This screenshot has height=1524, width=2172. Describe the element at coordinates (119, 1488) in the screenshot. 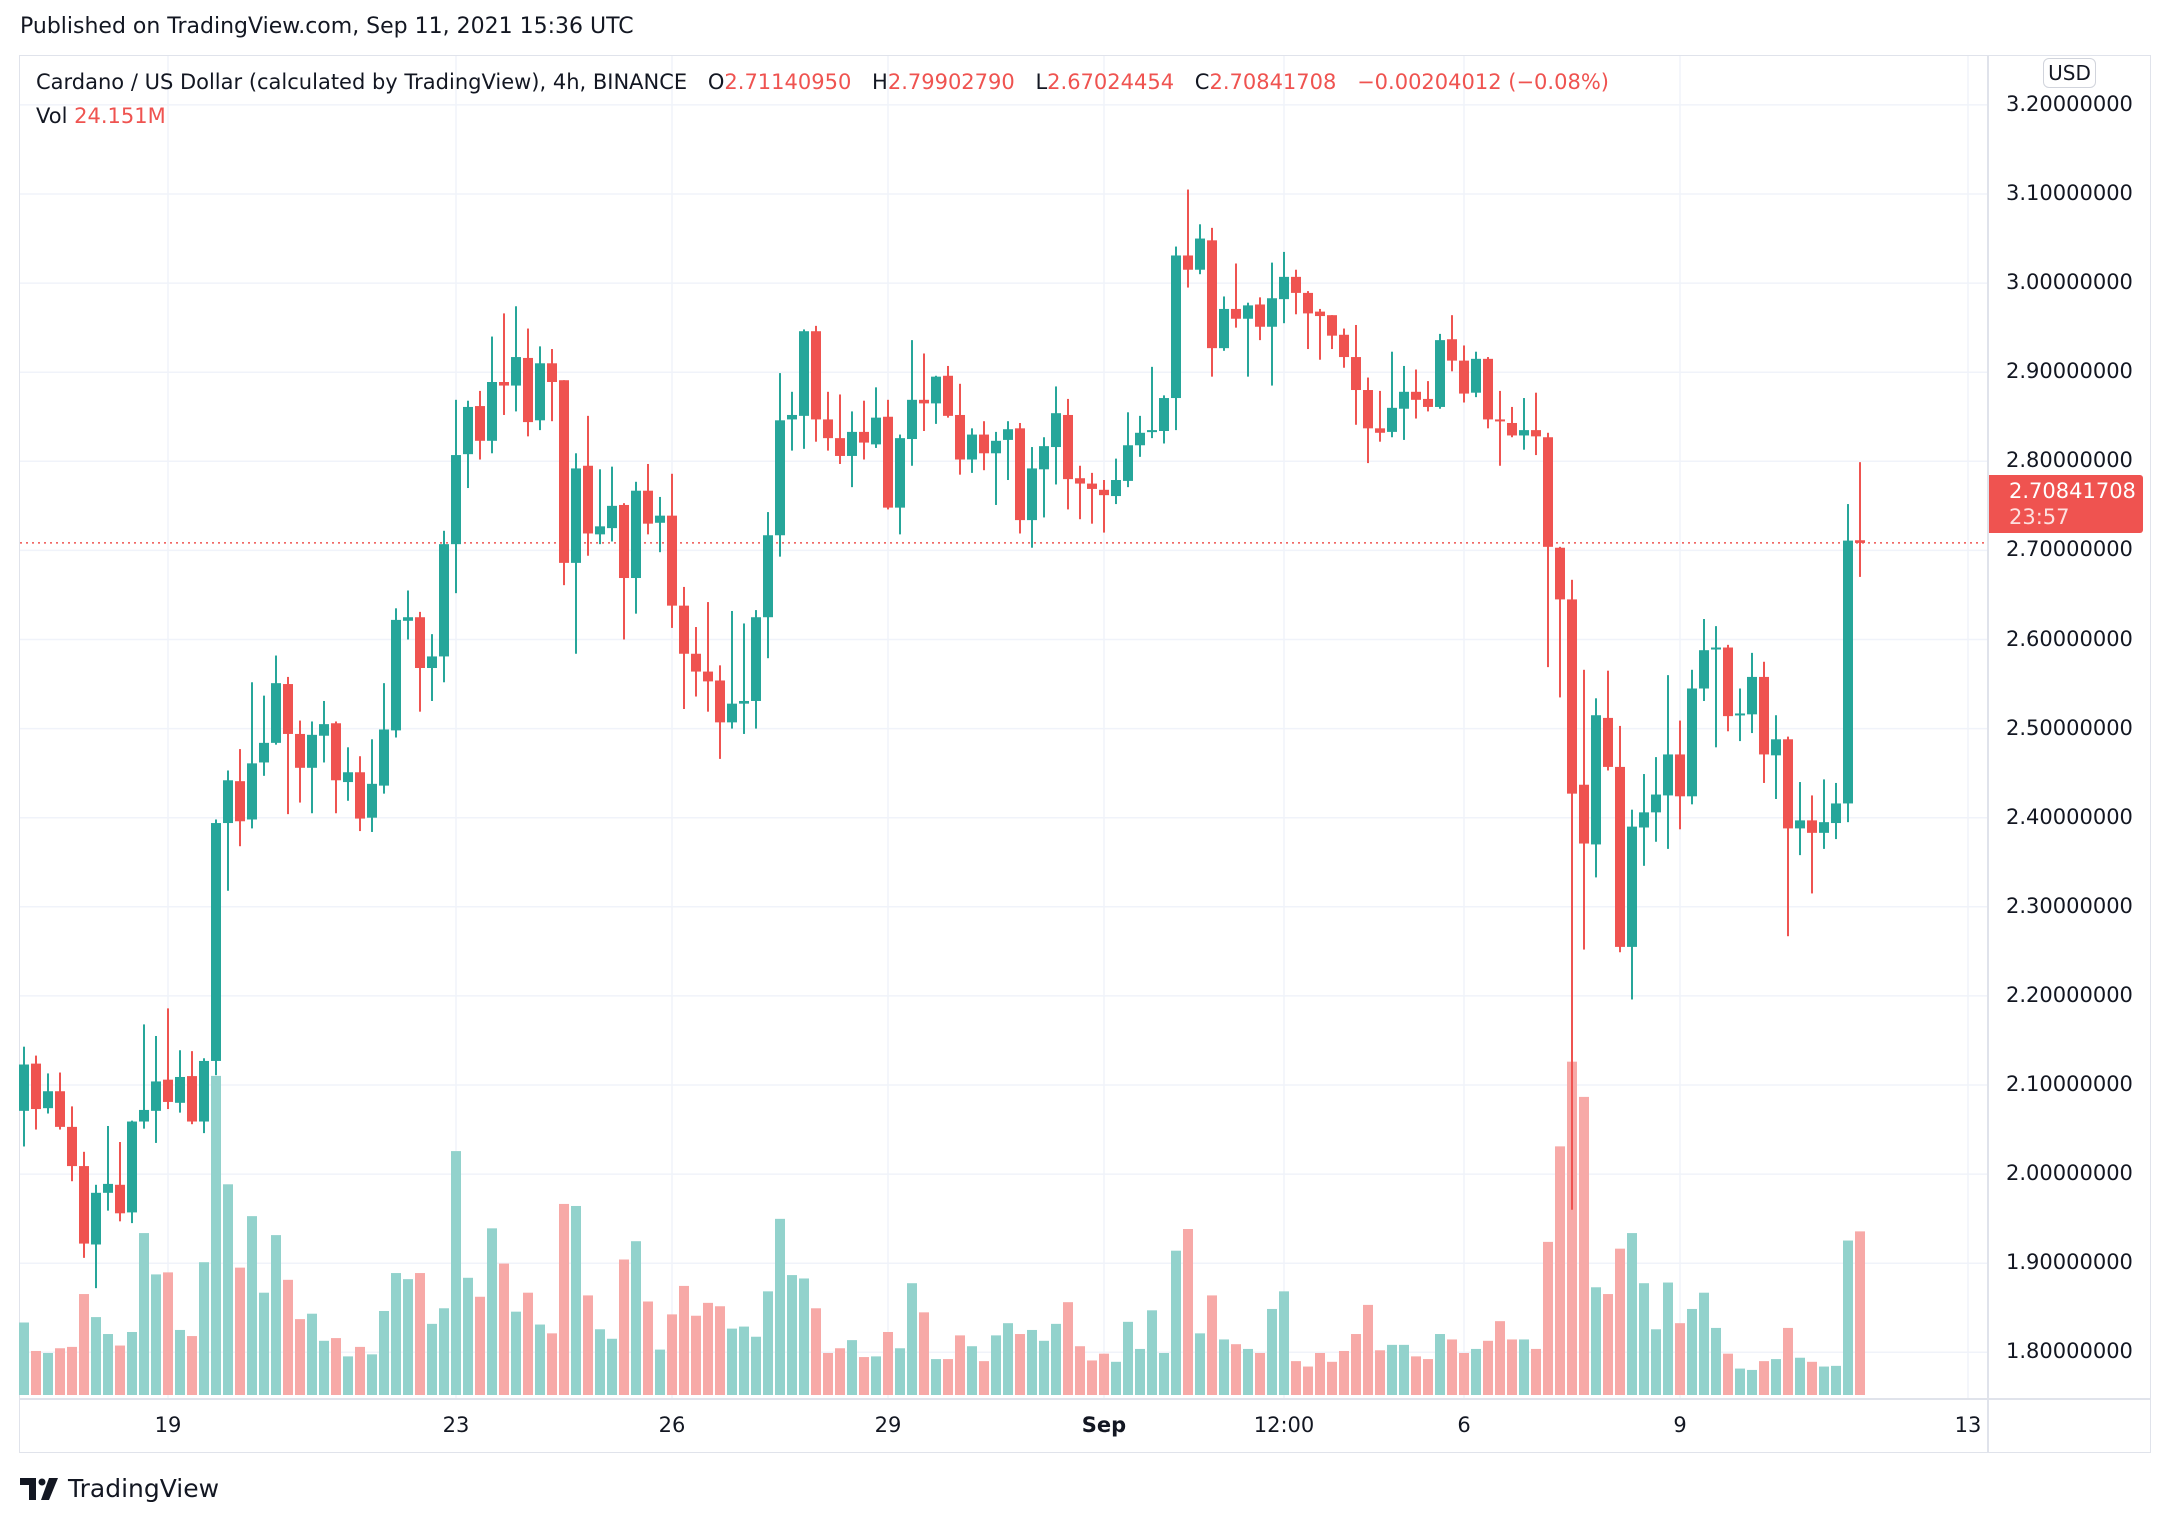

I see `tradingview-logo: TradingView` at that location.